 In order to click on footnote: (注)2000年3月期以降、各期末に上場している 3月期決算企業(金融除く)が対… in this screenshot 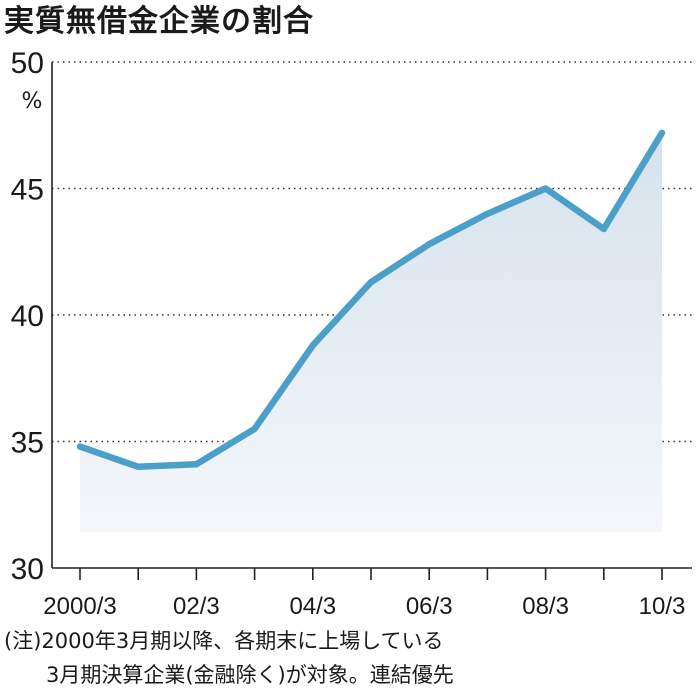, I will do `click(349, 658)`.